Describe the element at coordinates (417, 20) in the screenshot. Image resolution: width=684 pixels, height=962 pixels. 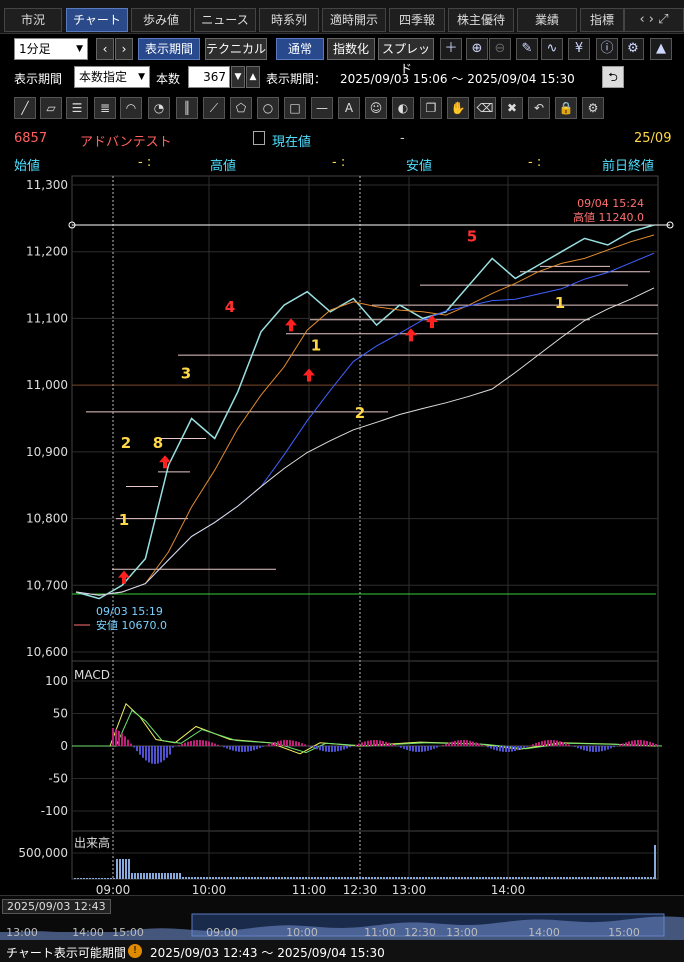
I see `tab-shikiho: 四季報` at that location.